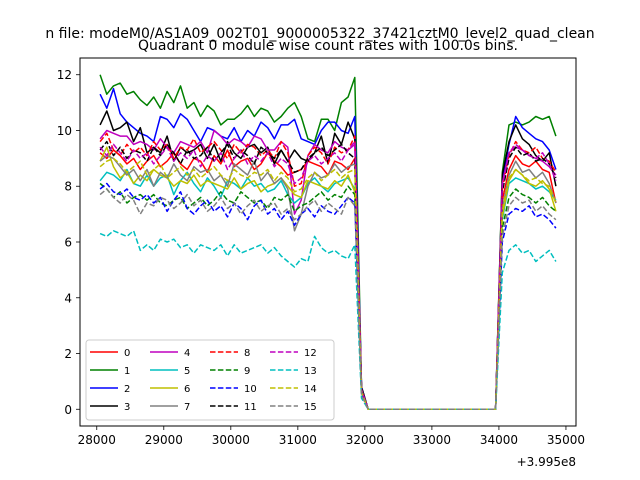  I want to click on x-tick-label-31000: 31000, so click(298, 440).